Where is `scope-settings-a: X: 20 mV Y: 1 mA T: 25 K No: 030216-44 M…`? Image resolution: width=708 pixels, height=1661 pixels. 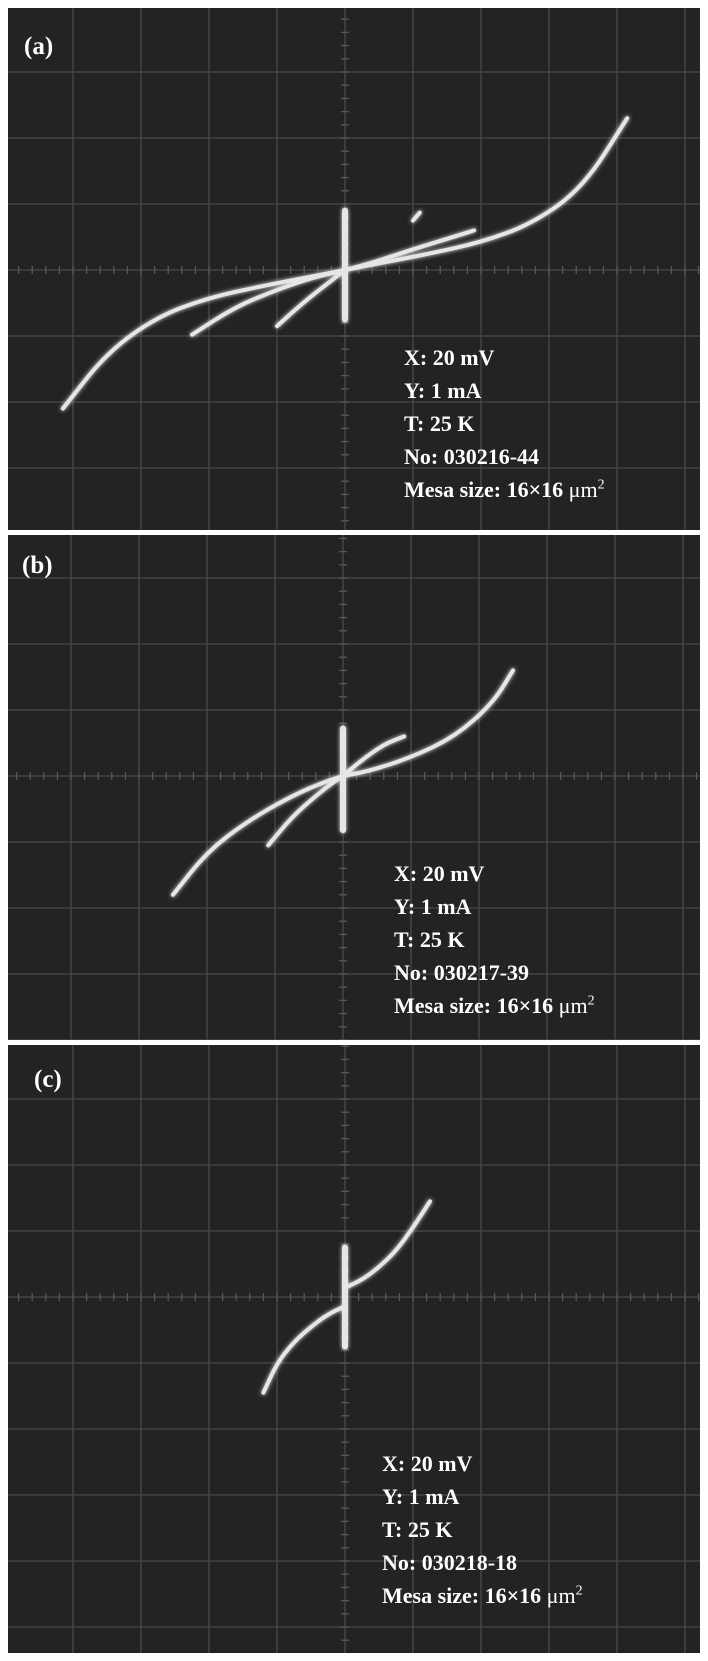
scope-settings-a: X: 20 mV Y: 1 mA T: 25 K No: 030216-44 M… is located at coordinates (504, 423).